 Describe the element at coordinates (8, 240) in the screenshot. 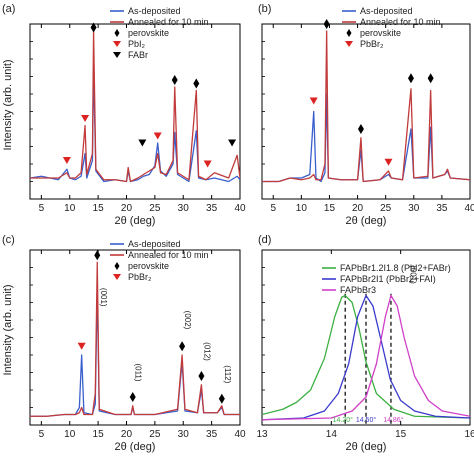

I see `panel-label: (c)` at that location.